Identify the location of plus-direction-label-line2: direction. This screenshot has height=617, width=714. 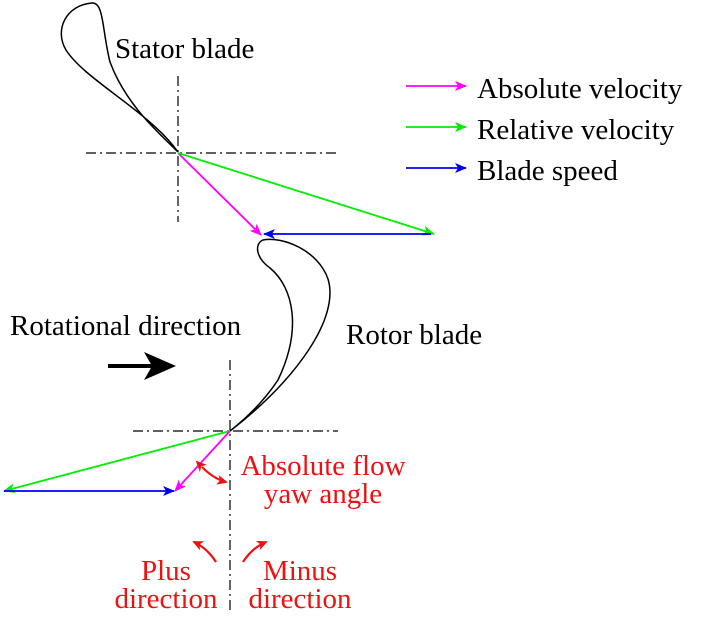
(166, 599).